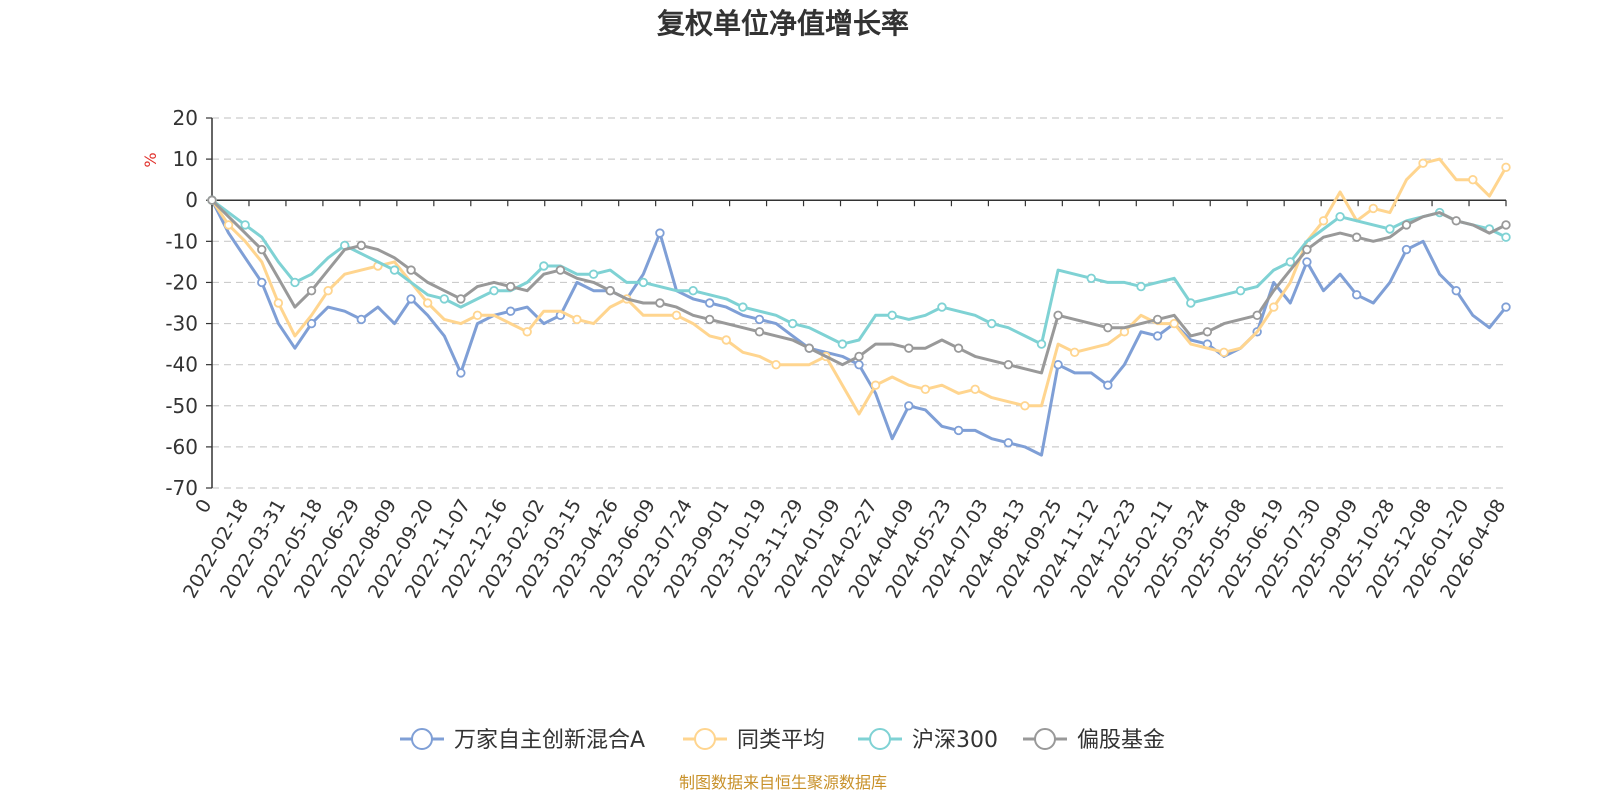 Image resolution: width=1600 pixels, height=800 pixels. I want to click on y-tick-label: -20, so click(181, 282).